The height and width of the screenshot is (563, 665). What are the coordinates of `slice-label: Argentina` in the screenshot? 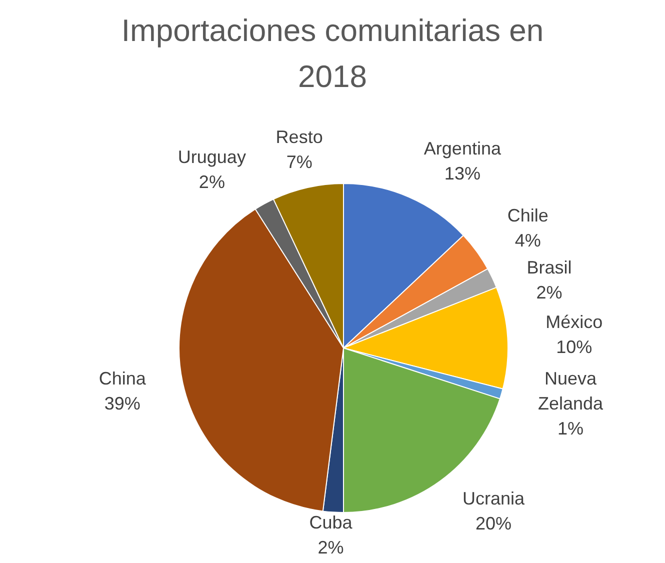 It's located at (463, 148).